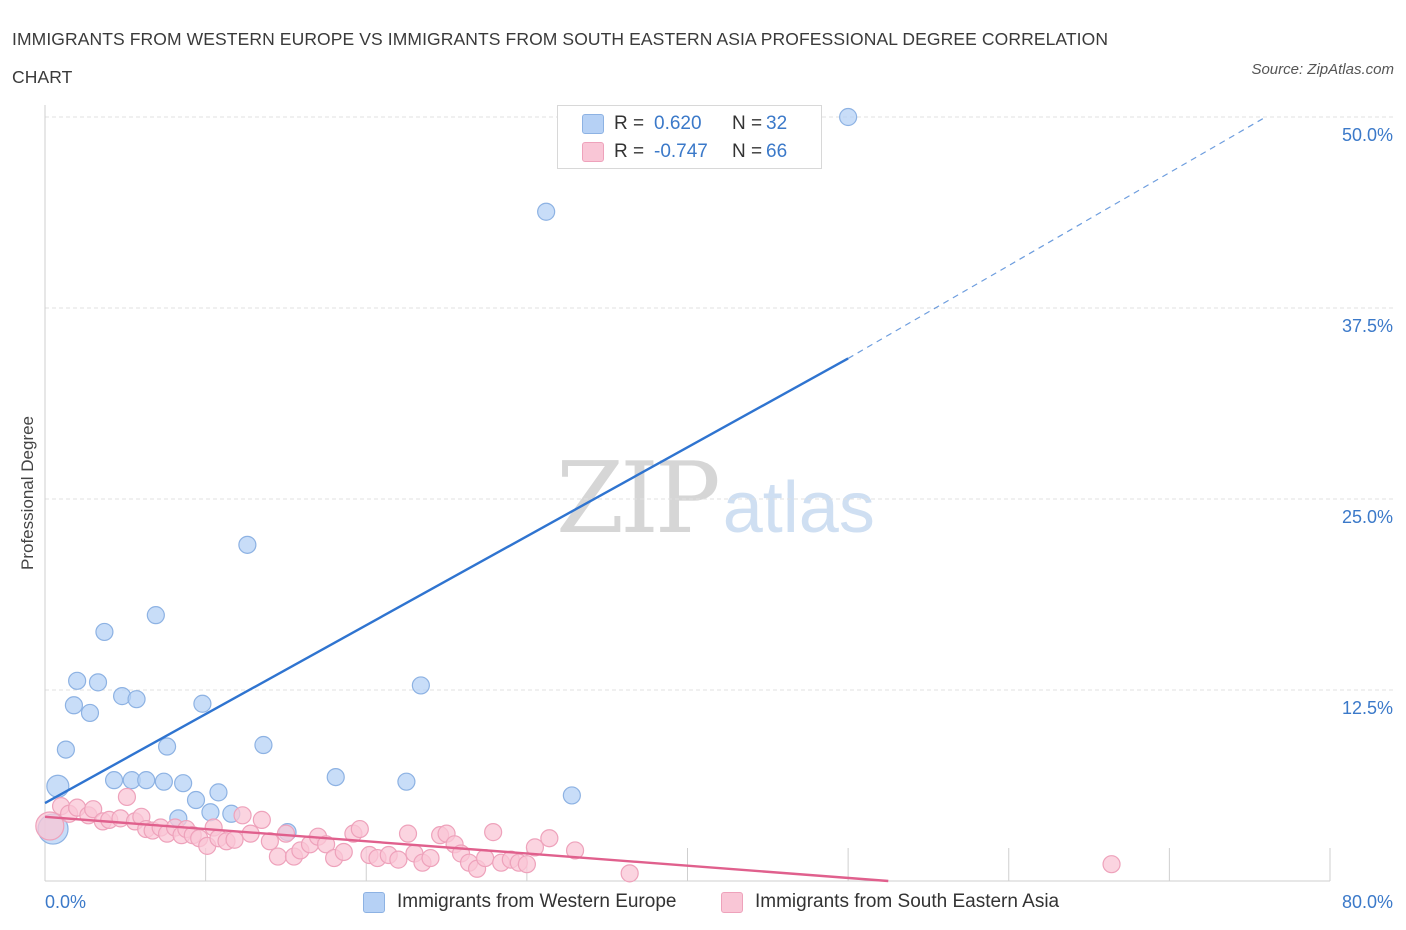 This screenshot has width=1406, height=930. I want to click on y-tick-label: 12.5%, so click(1367, 708).